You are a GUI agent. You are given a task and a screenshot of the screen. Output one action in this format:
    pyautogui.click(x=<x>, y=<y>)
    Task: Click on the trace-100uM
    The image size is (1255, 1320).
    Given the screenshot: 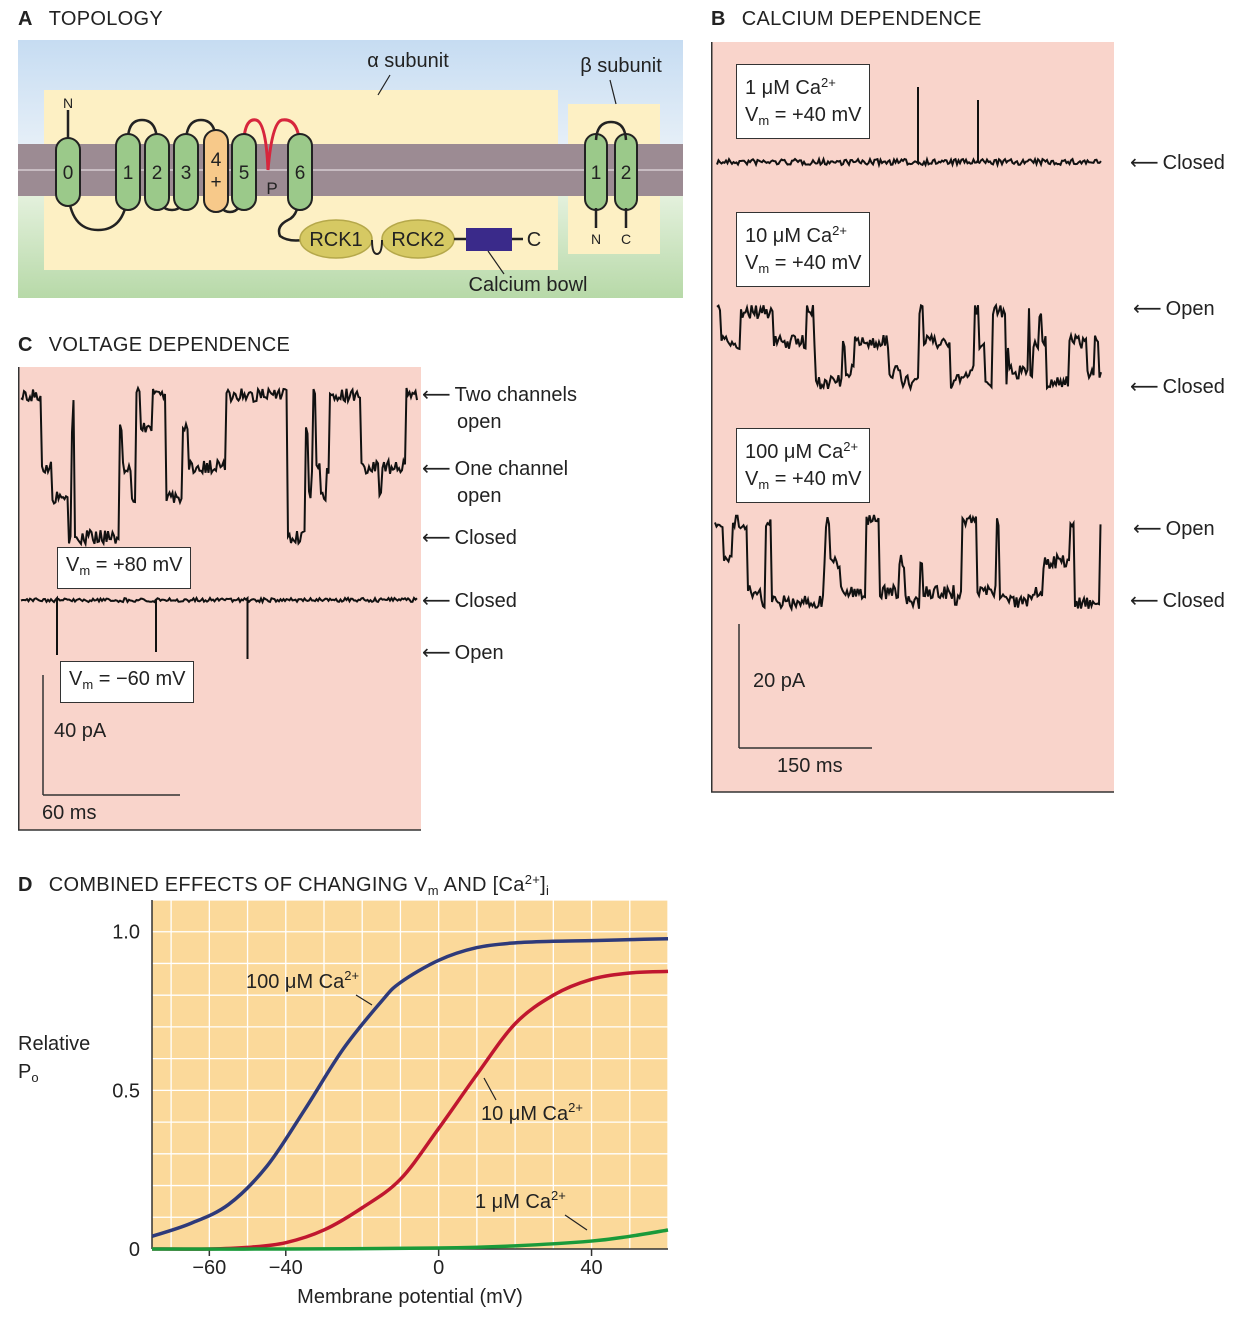 What is the action you would take?
    pyautogui.click(x=908, y=563)
    